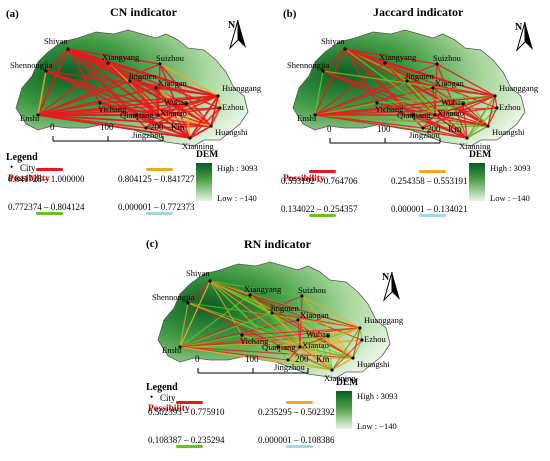  Describe the element at coordinates (237, 34) in the screenshot. I see `north-arrow-shape` at that location.